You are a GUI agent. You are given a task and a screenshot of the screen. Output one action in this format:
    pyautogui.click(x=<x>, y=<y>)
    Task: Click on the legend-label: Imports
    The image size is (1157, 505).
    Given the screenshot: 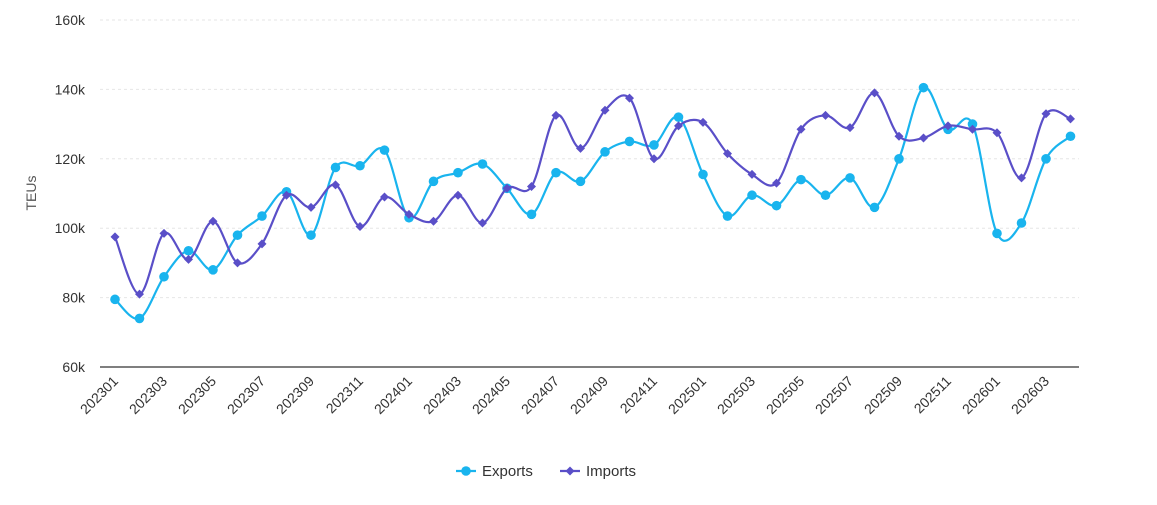 What is the action you would take?
    pyautogui.click(x=611, y=471)
    